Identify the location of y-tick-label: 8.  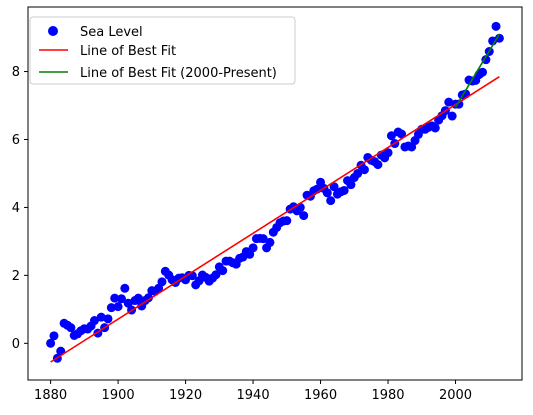
(16, 72).